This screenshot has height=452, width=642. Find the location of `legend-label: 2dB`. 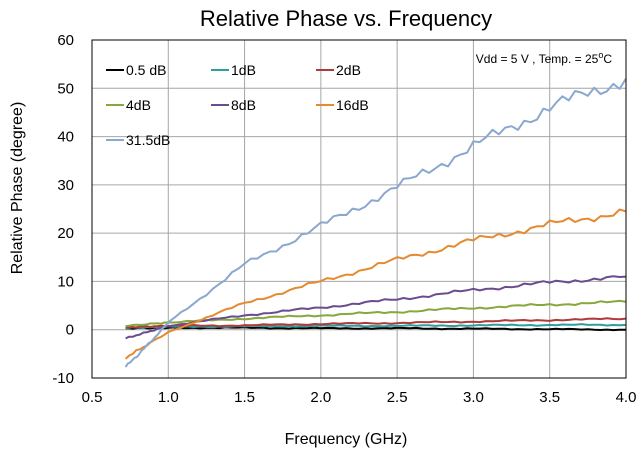

legend-label: 2dB is located at coordinates (348, 70).